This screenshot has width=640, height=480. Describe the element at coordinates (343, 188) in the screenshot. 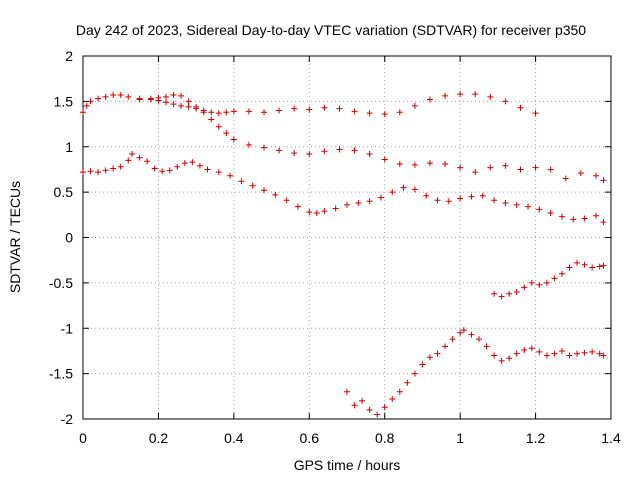

I see `series-sat-c` at that location.